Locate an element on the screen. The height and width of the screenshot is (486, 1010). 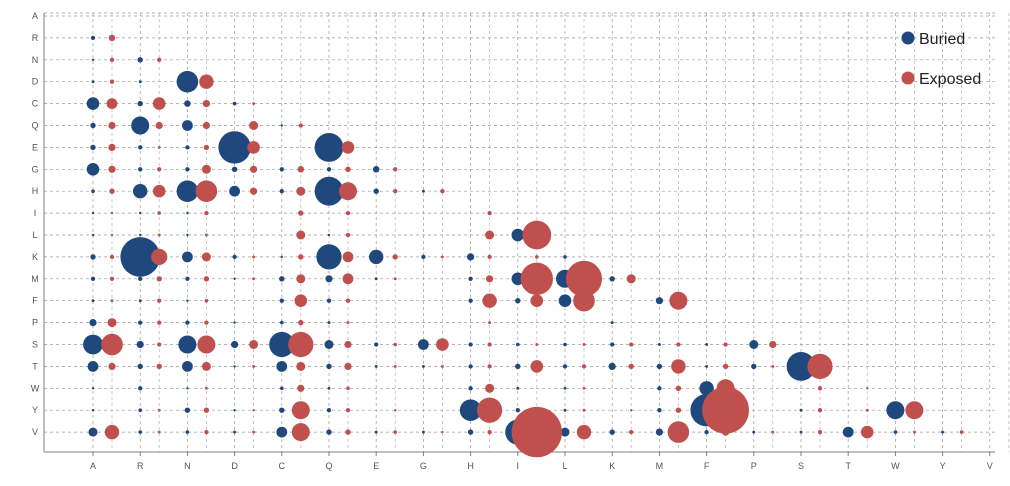
x-tick-label: P is located at coordinates (754, 466).